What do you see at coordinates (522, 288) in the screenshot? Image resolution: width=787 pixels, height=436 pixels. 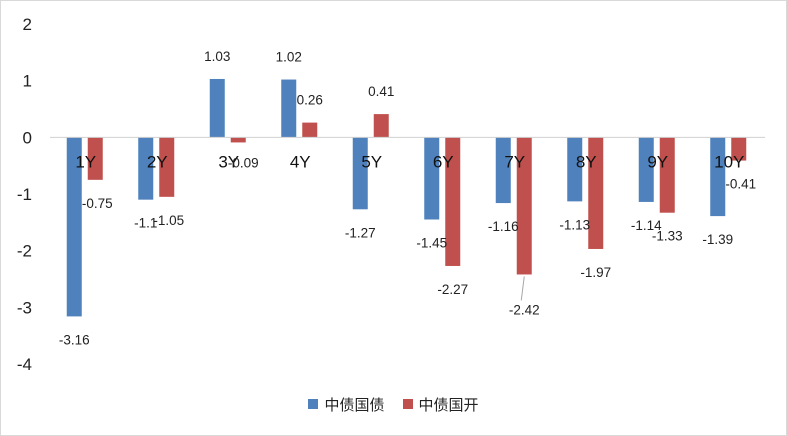 I see `leader-line` at bounding box center [522, 288].